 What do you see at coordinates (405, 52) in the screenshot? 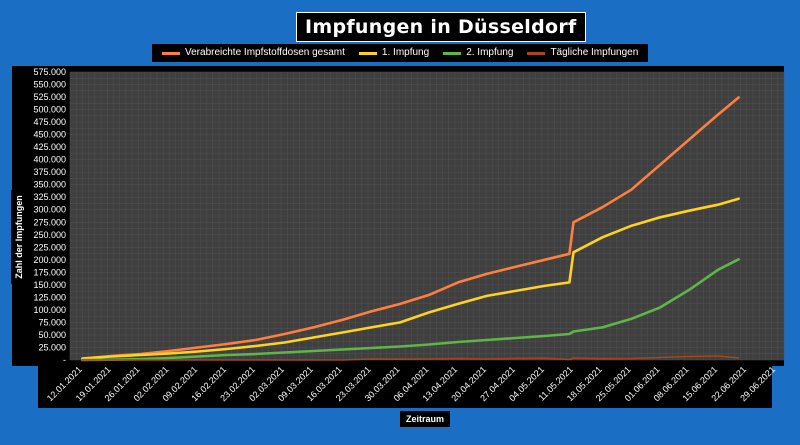
I see `legend-label-first-dose: 1. Impfung` at bounding box center [405, 52].